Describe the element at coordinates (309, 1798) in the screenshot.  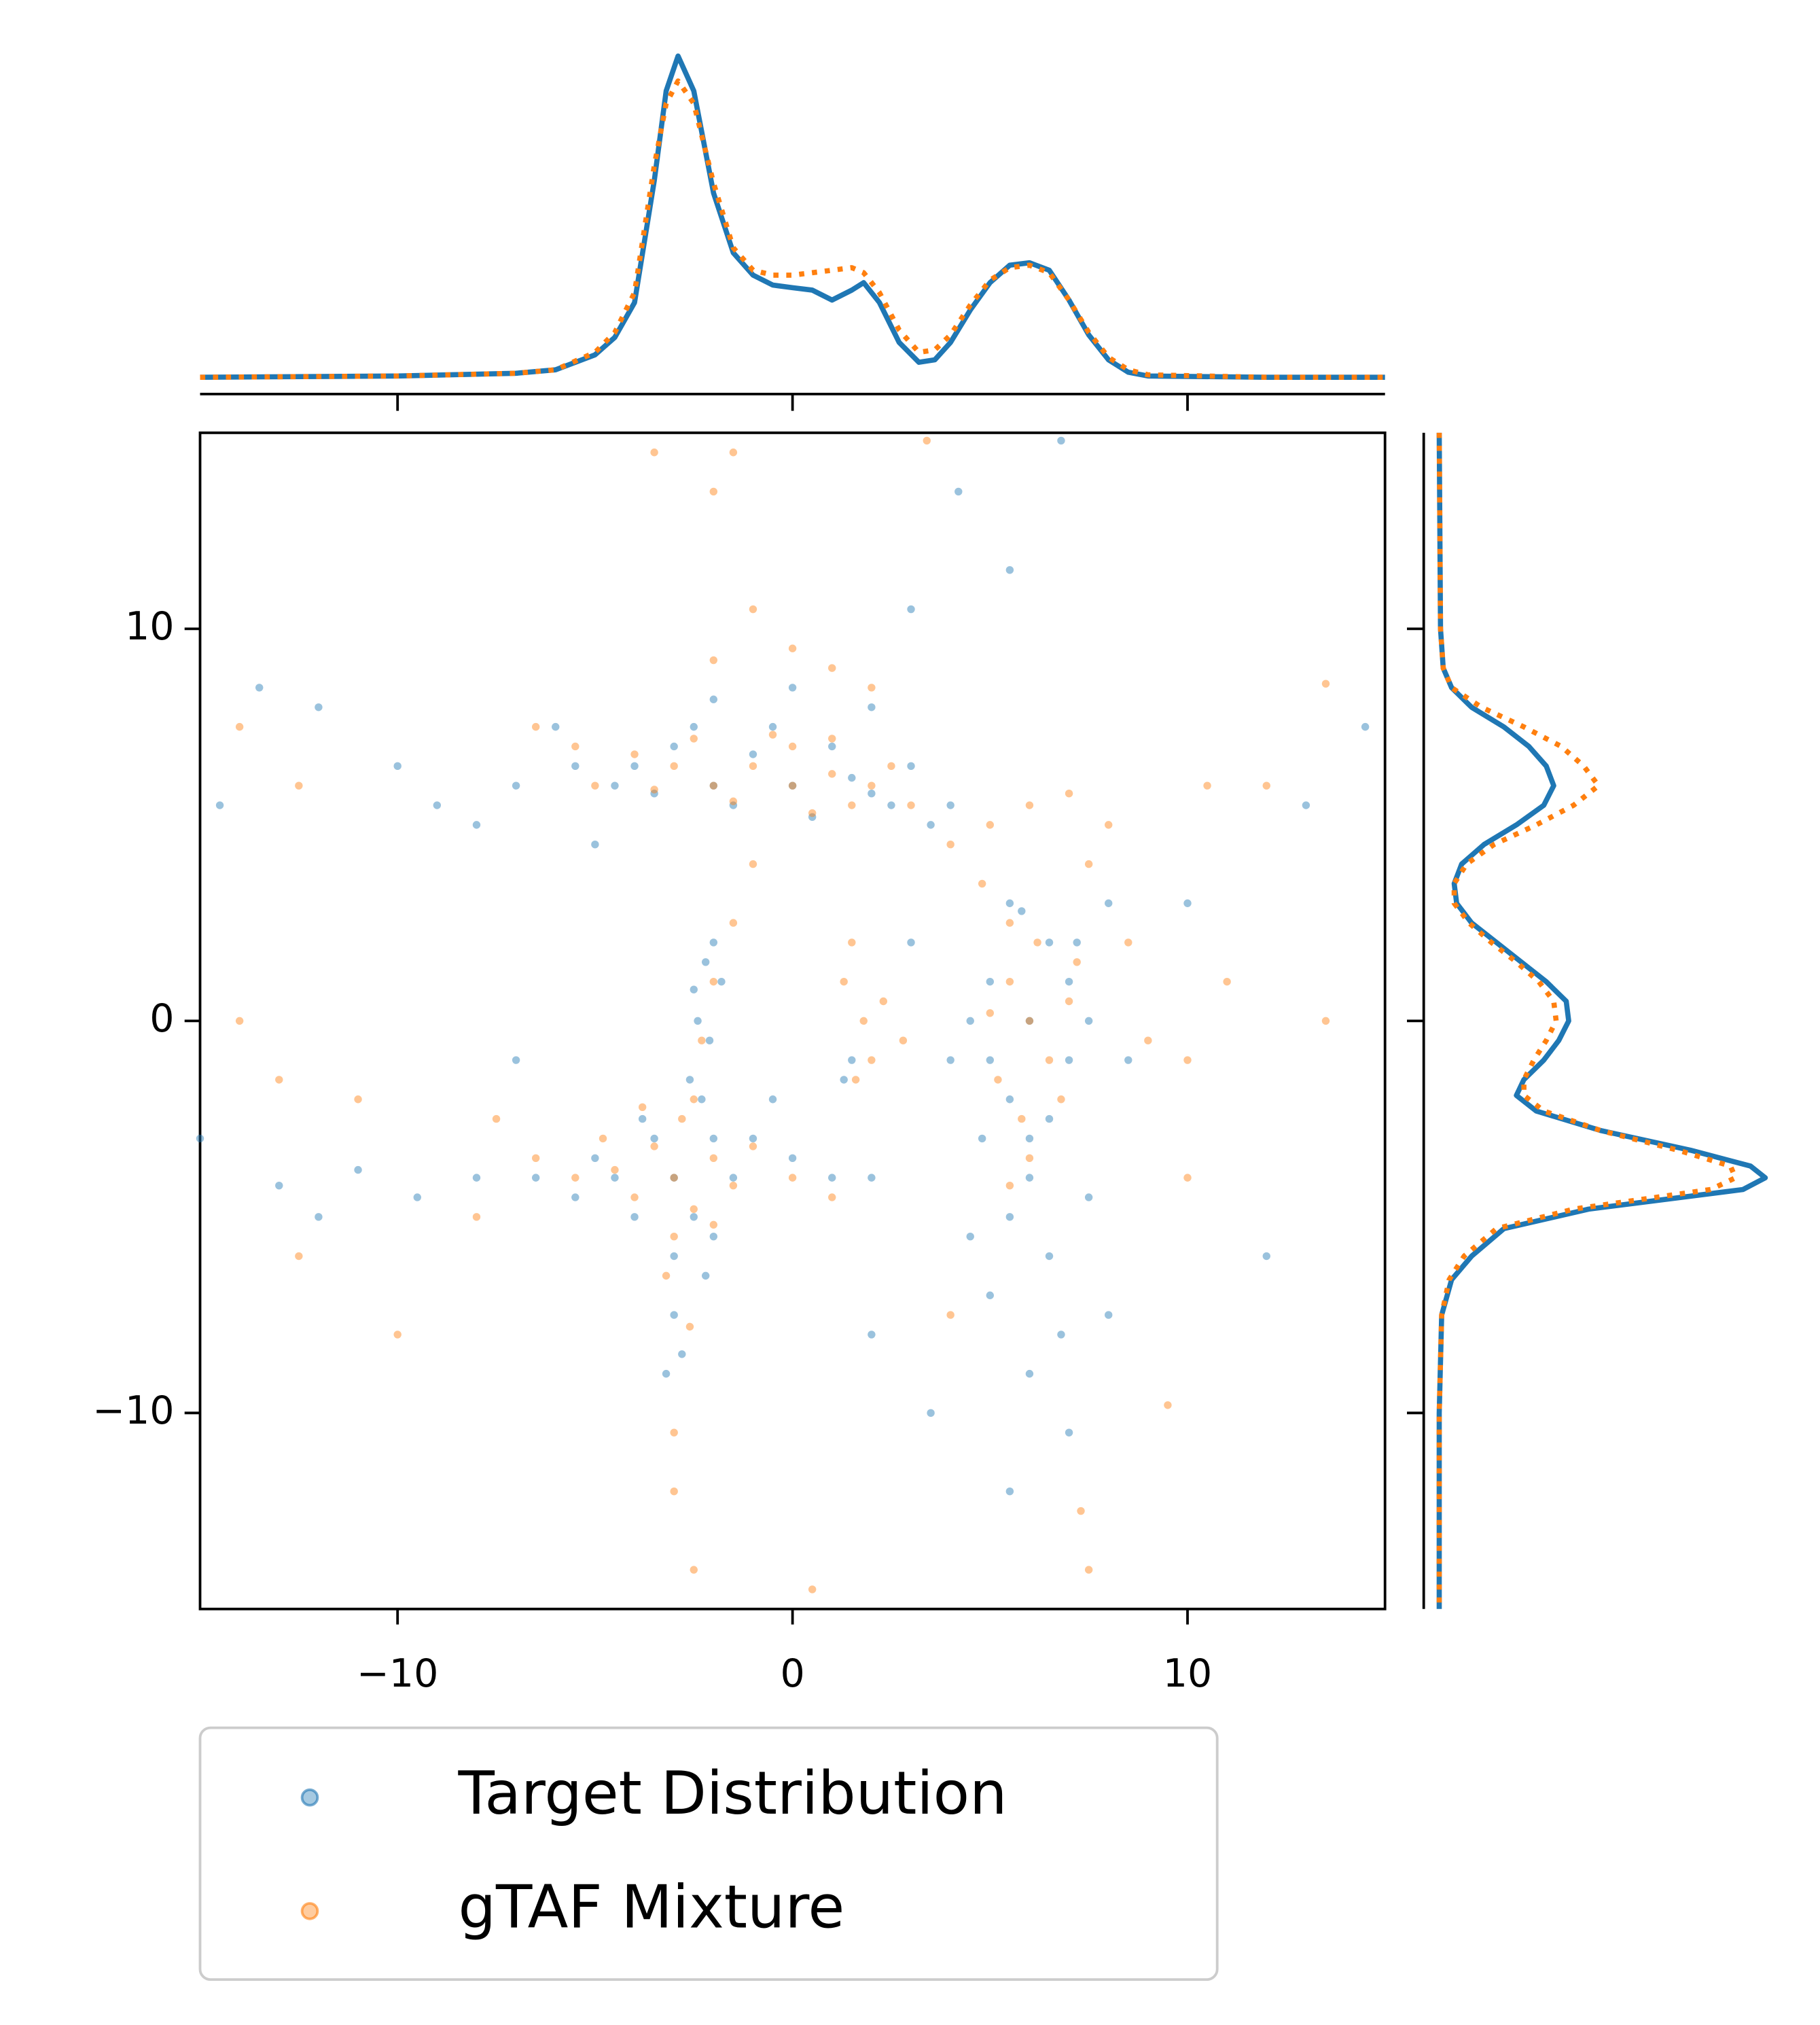
I see `legend-marker` at that location.